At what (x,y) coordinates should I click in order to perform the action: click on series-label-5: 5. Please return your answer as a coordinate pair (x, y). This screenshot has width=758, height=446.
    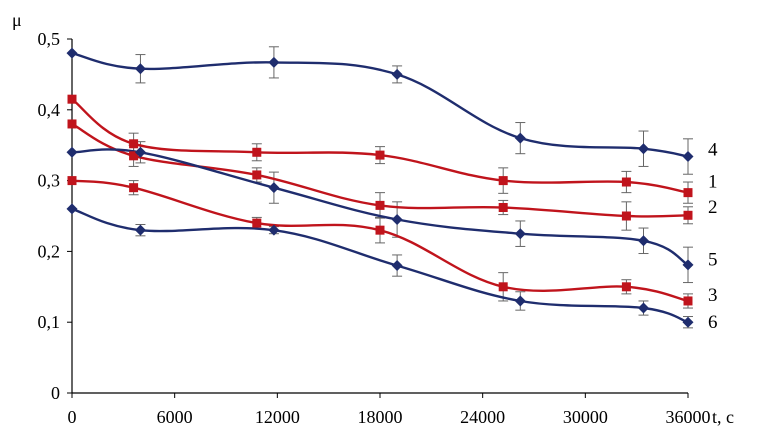
    Looking at the image, I should click on (713, 259).